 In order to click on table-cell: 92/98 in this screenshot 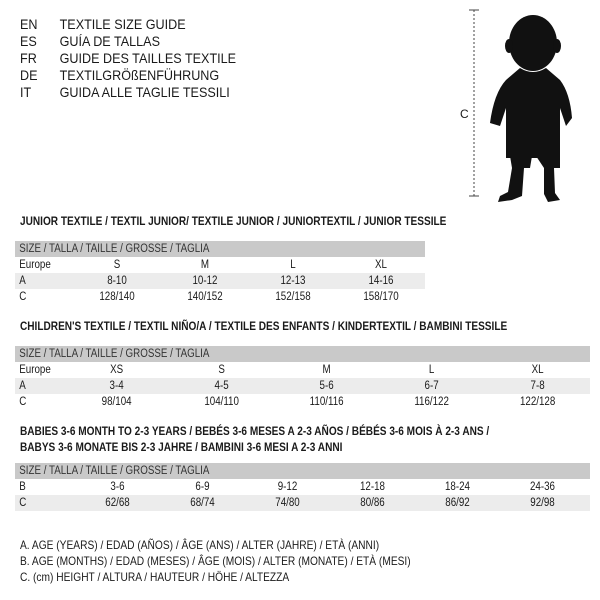, I will do `click(542, 503)`.